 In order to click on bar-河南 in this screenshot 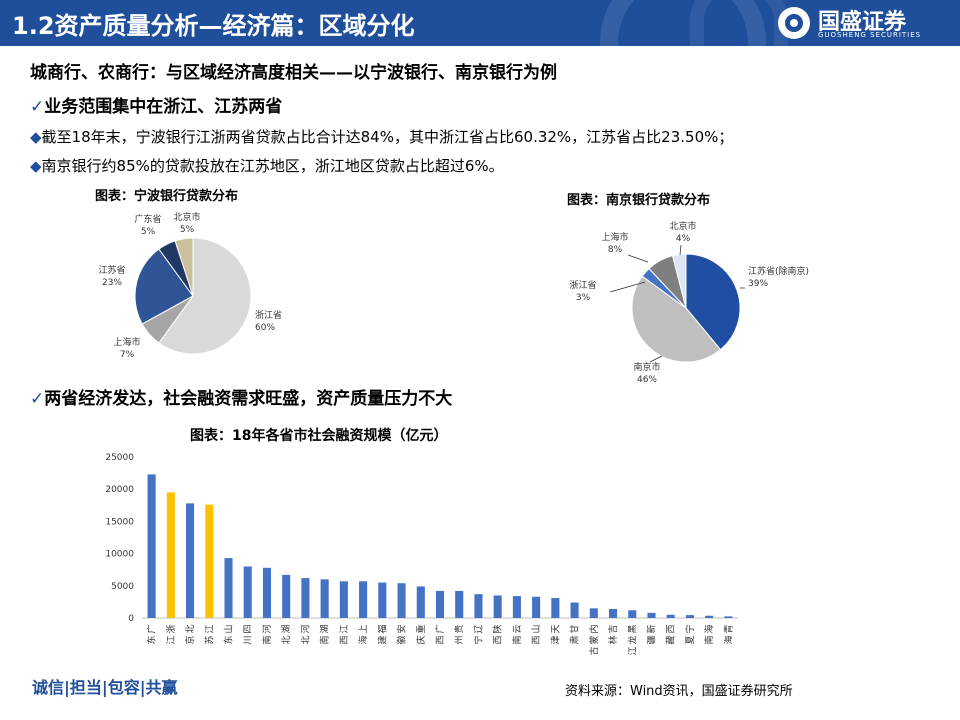, I will do `click(267, 592)`.